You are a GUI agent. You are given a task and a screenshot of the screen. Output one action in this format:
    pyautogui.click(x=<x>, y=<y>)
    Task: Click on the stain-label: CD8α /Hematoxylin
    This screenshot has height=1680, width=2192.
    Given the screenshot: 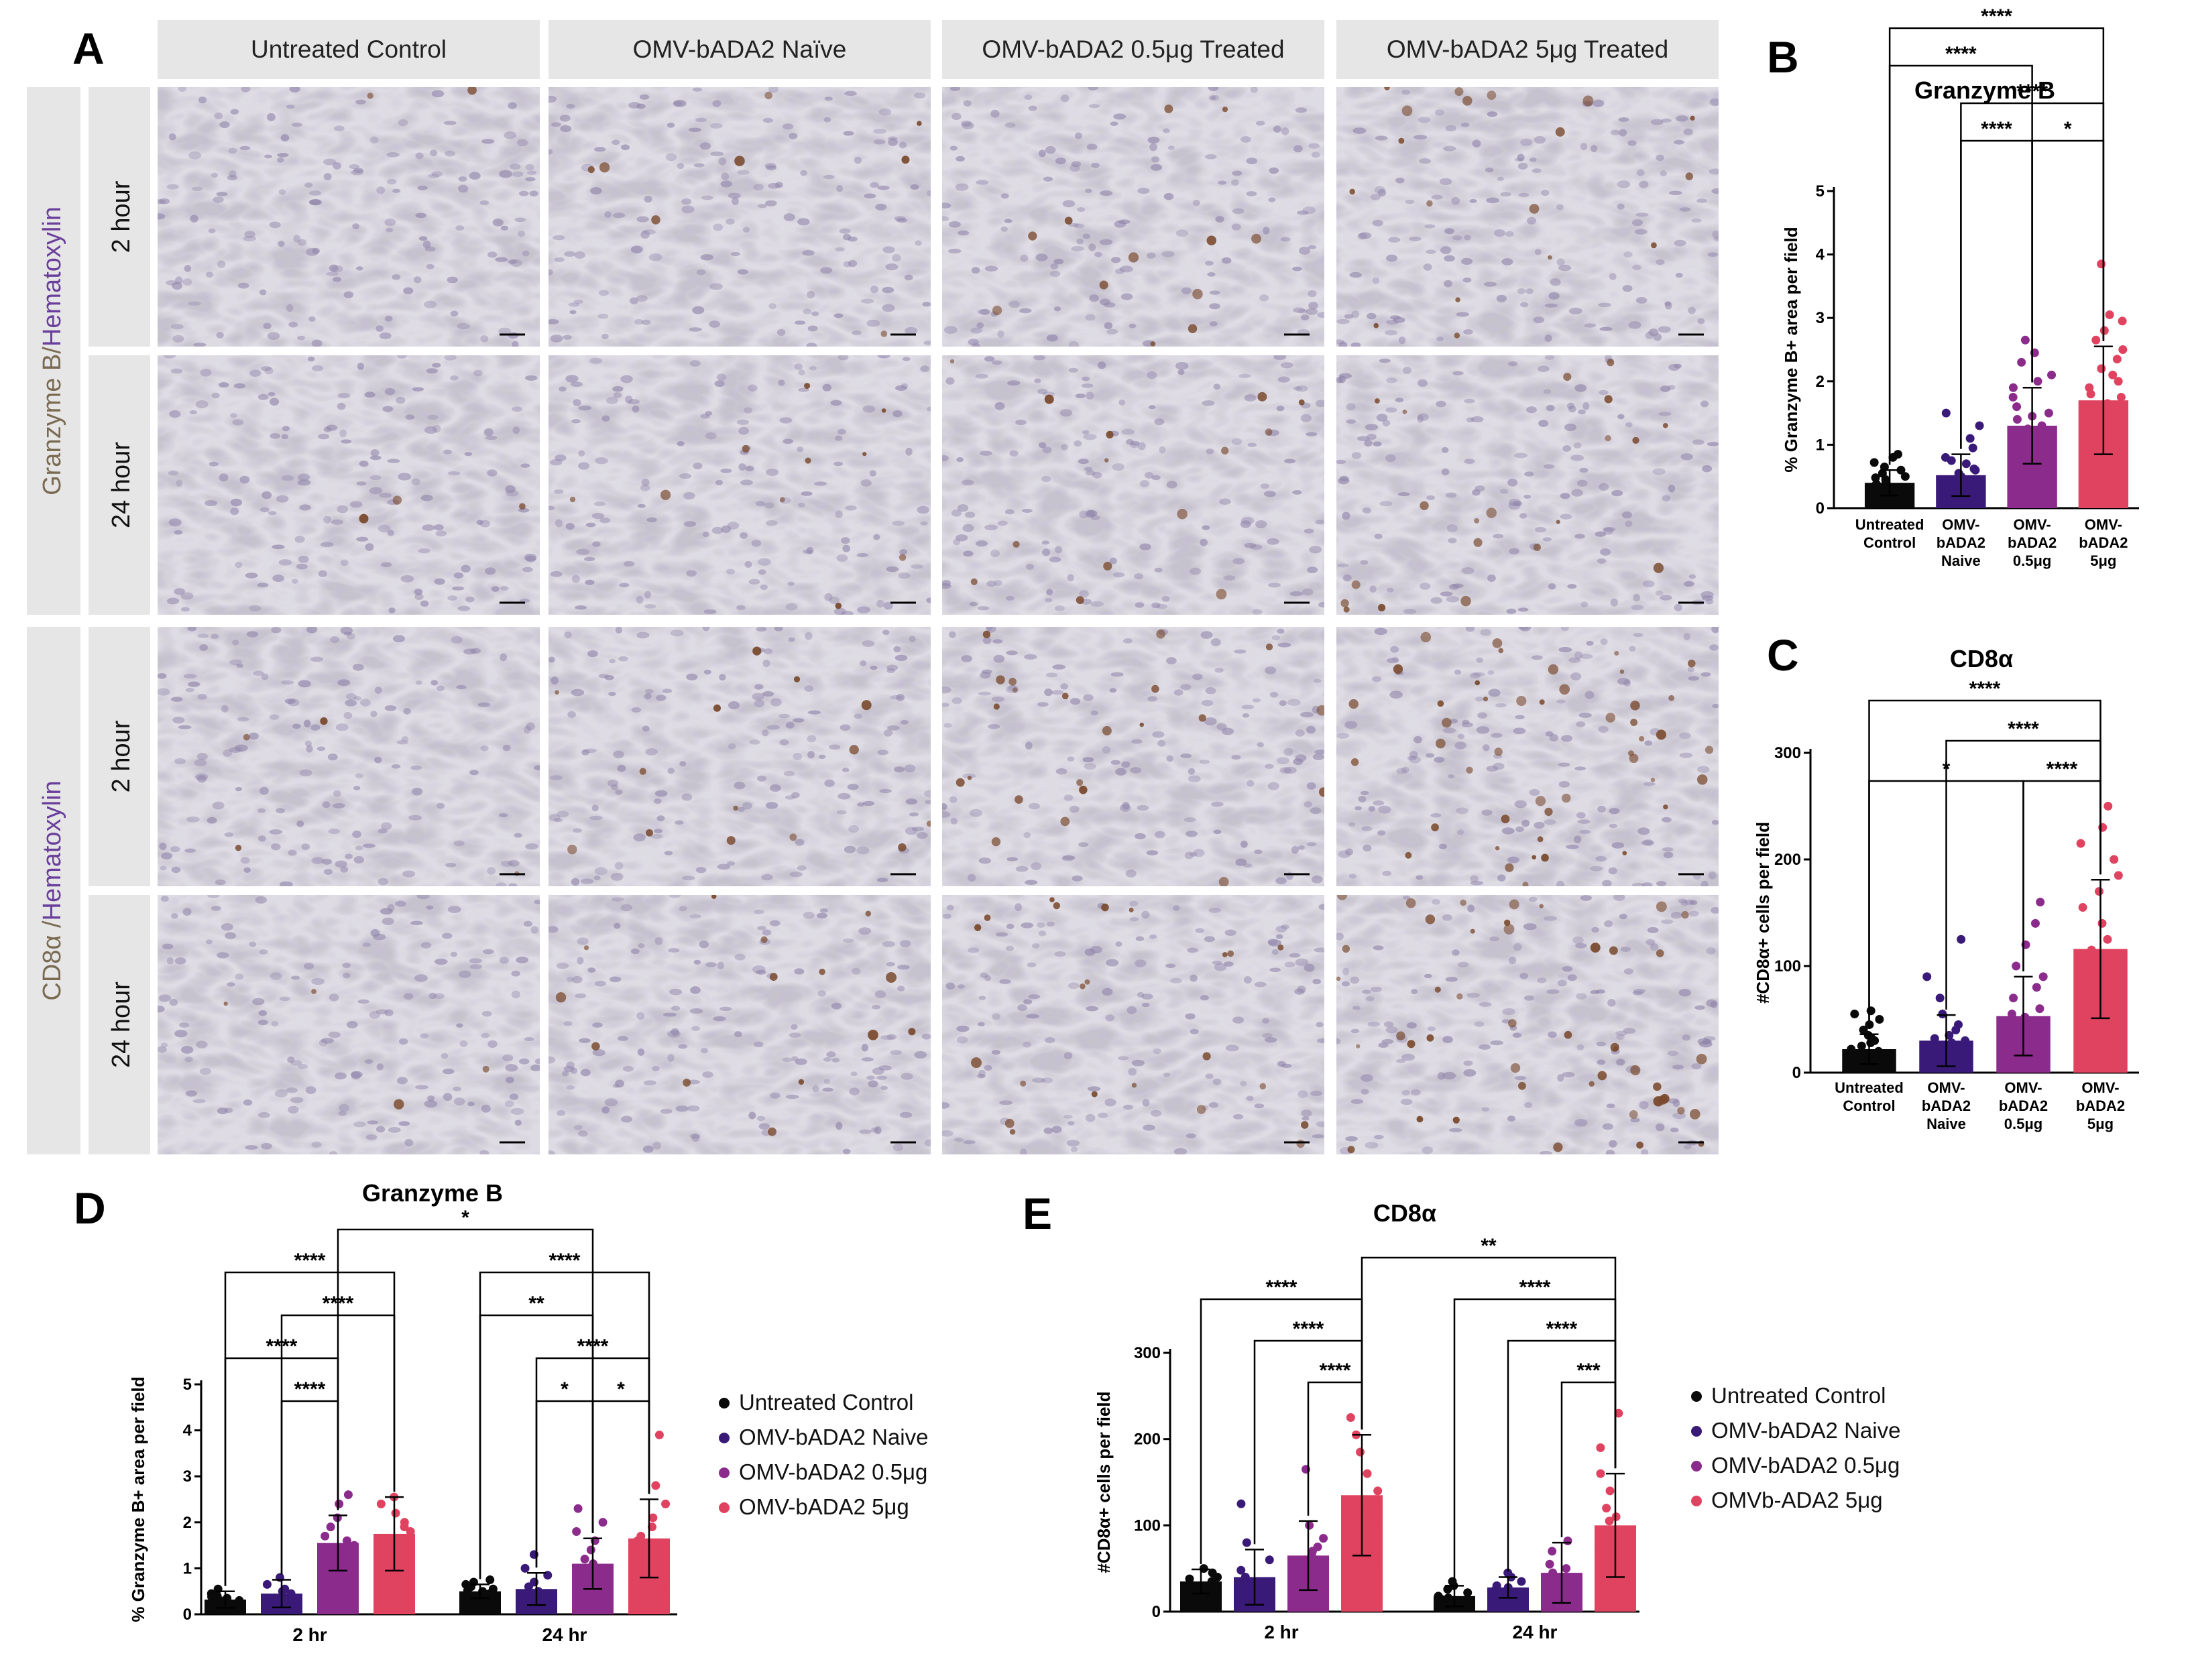 What is the action you would take?
    pyautogui.click(x=52, y=890)
    